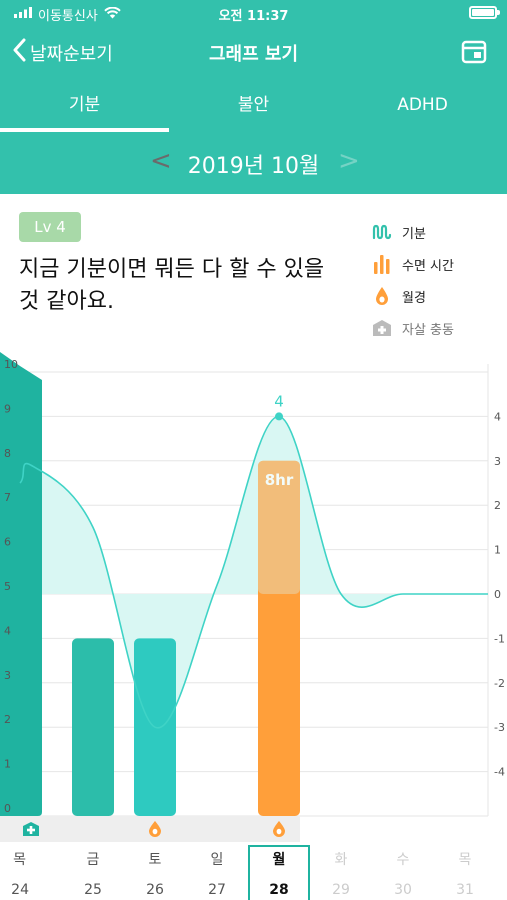 Image resolution: width=507 pixels, height=900 pixels. I want to click on calendar-view-button, so click(474, 54).